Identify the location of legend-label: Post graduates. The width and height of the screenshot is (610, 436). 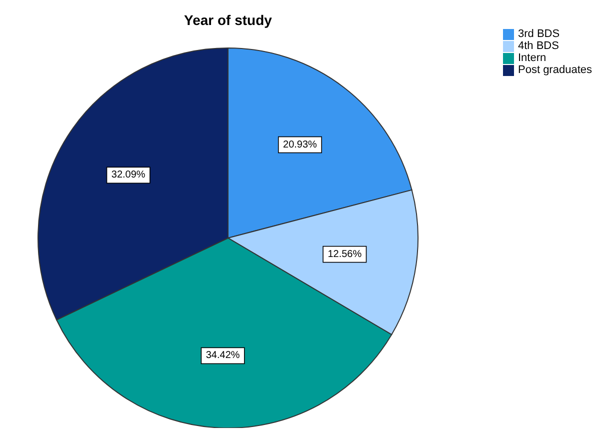
(555, 70).